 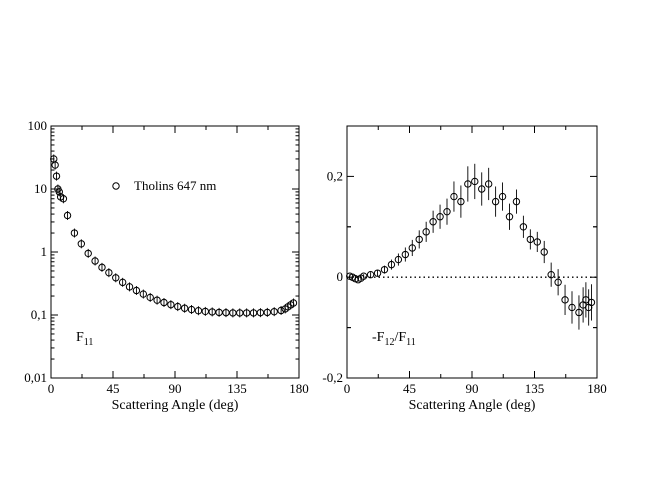 What do you see at coordinates (38, 125) in the screenshot?
I see `y-tick-label: 100` at bounding box center [38, 125].